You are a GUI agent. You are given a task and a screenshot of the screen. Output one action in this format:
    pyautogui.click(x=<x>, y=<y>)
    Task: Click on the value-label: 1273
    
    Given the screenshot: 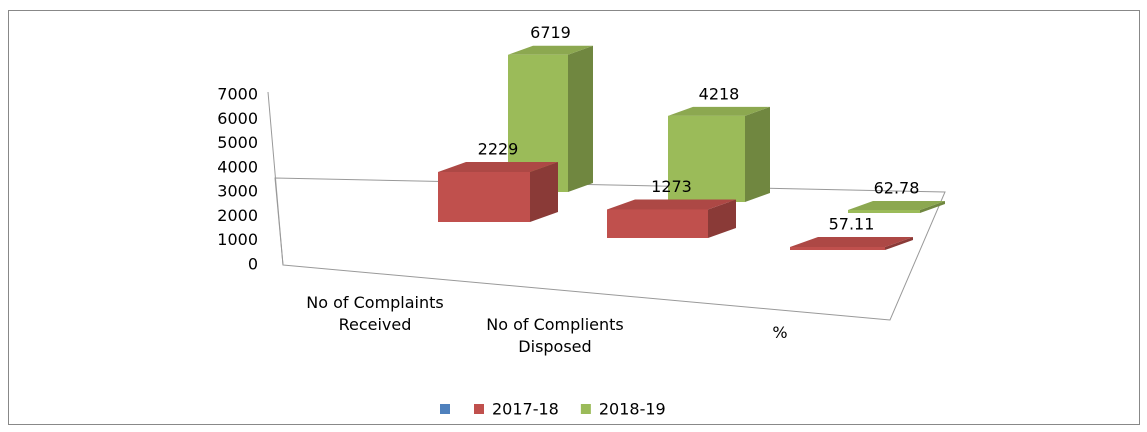 What is the action you would take?
    pyautogui.click(x=671, y=186)
    